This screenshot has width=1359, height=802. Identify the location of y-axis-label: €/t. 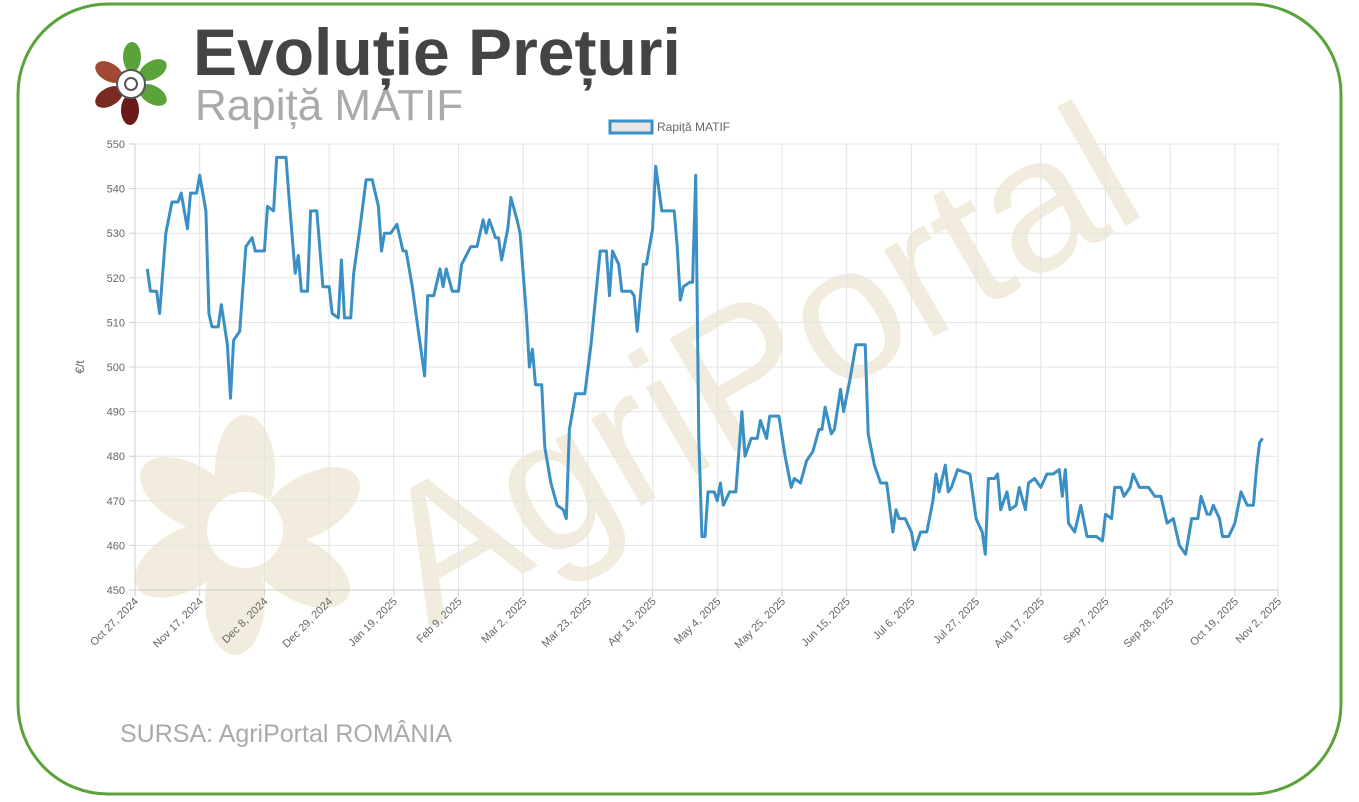
(80, 367).